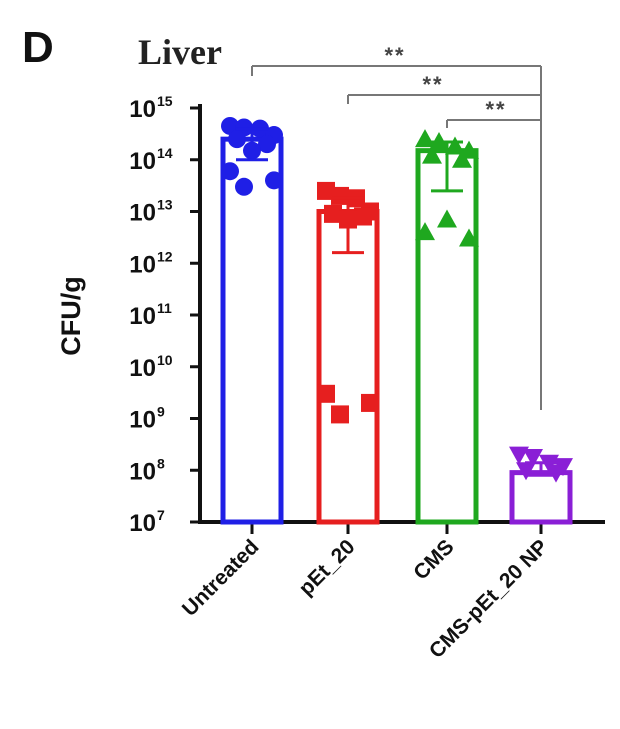 The image size is (620, 729). What do you see at coordinates (71, 315) in the screenshot?
I see `y-axis-label: CFU/g` at bounding box center [71, 315].